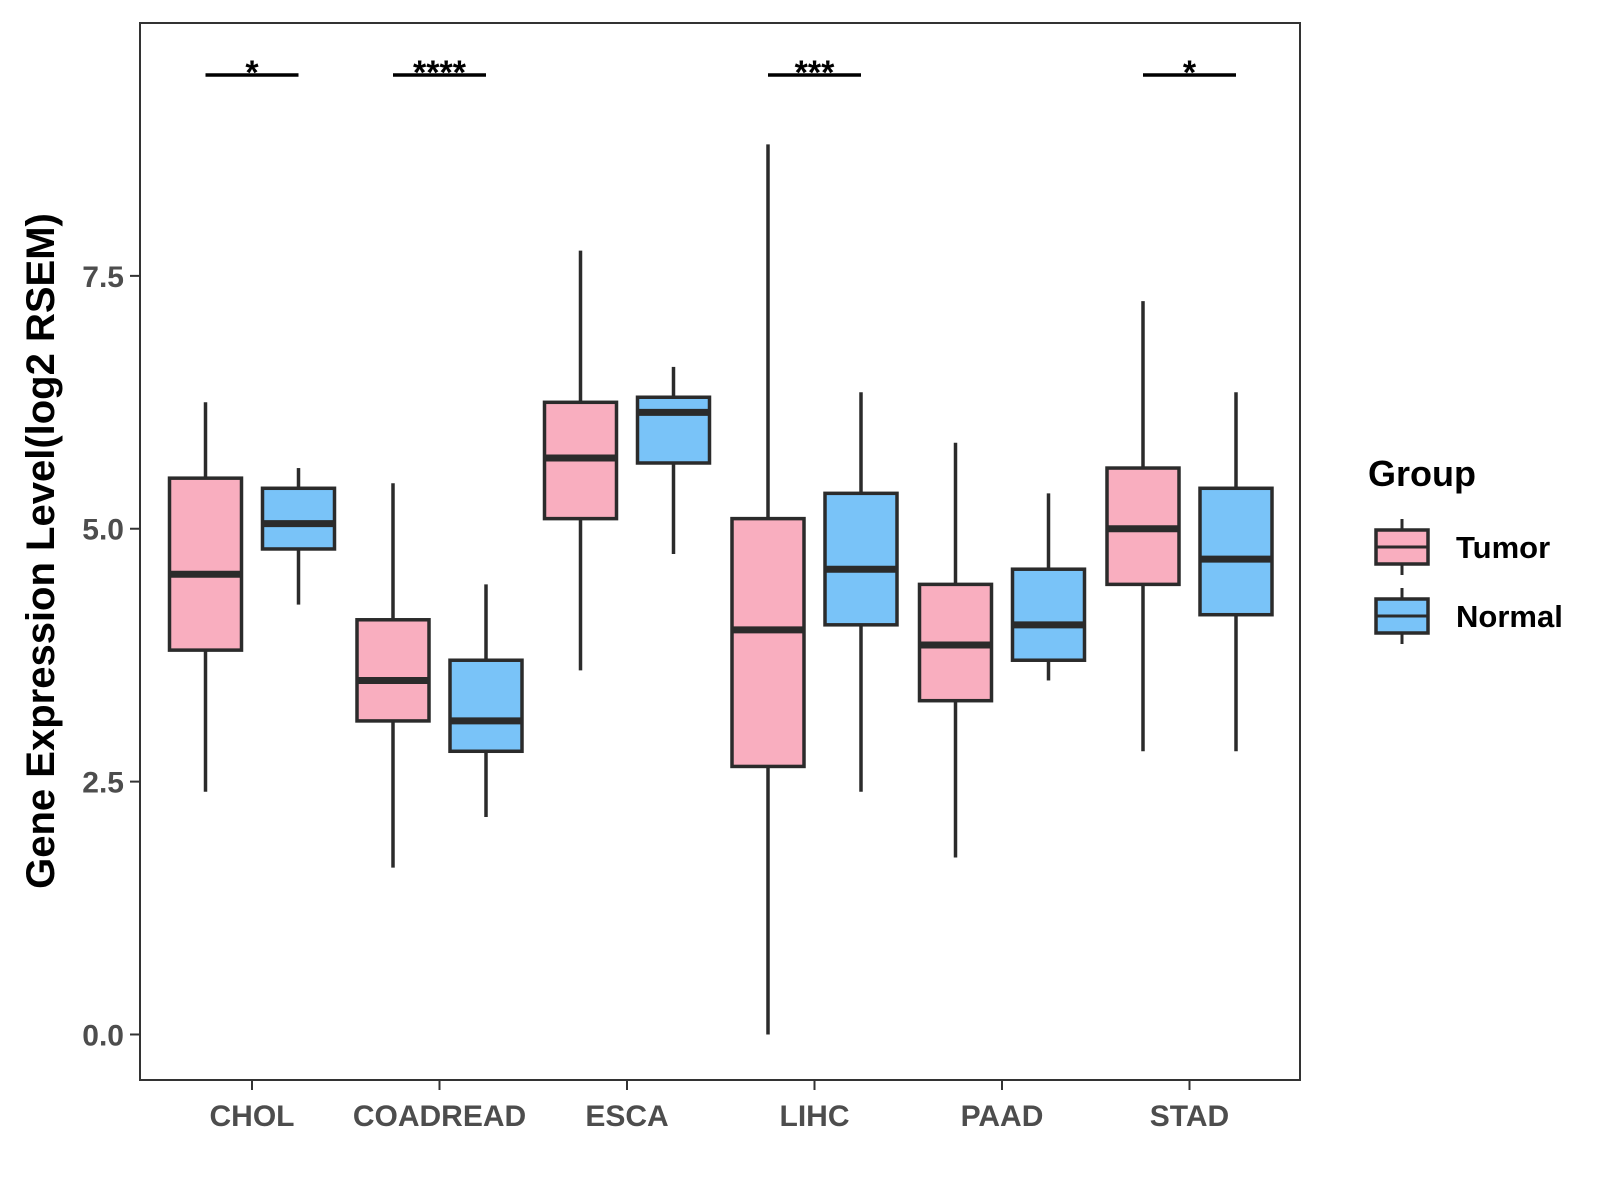  What do you see at coordinates (41, 551) in the screenshot?
I see `y-axis-title: Gene Expression Level(log2 RSEM)` at bounding box center [41, 551].